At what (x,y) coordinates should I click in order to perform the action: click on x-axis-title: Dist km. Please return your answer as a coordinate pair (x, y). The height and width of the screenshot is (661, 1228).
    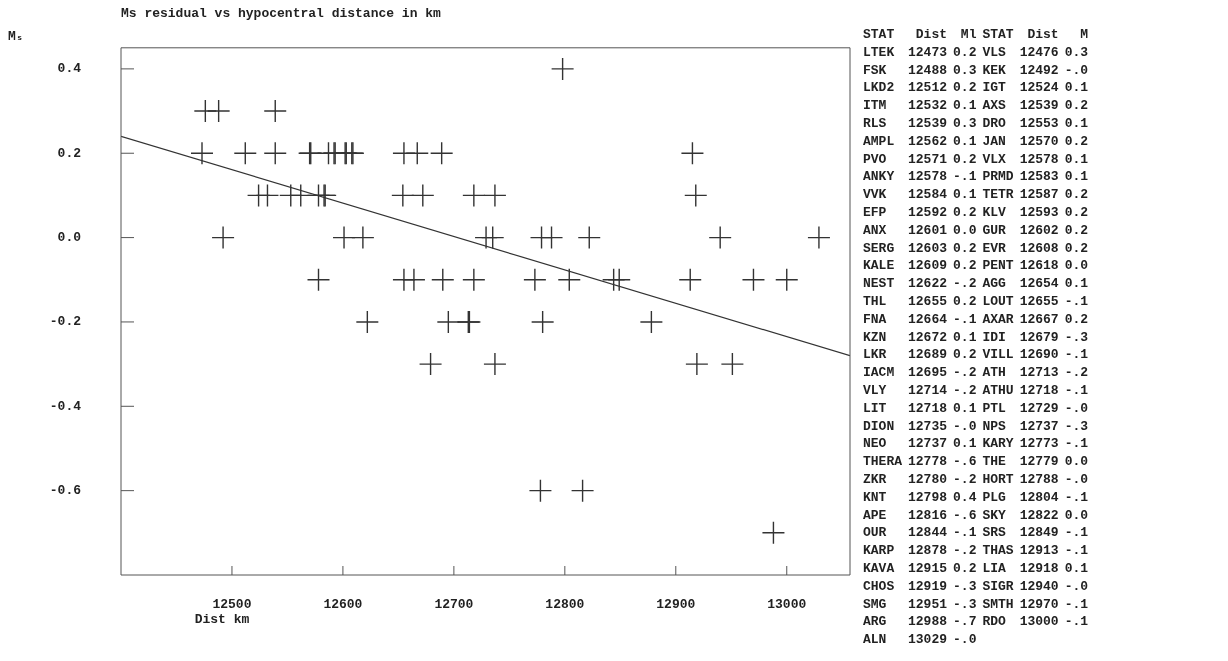
    Looking at the image, I should click on (222, 619).